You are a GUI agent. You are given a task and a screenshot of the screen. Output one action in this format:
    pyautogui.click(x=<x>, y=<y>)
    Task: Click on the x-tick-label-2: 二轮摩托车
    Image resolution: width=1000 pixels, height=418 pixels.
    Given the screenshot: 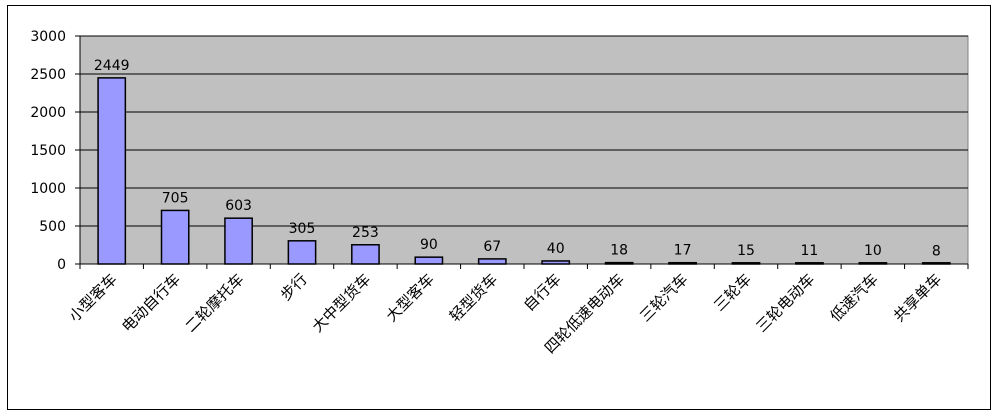 What is the action you would take?
    pyautogui.click(x=215, y=303)
    